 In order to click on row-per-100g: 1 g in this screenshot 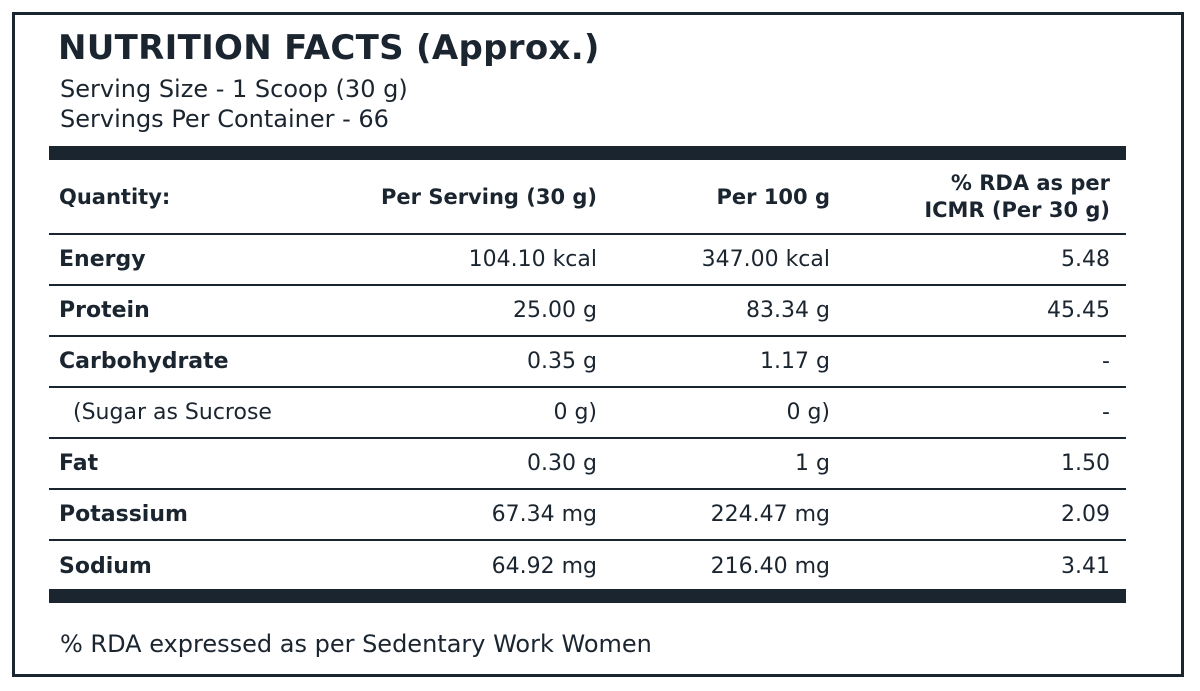, I will do `click(812, 463)`.